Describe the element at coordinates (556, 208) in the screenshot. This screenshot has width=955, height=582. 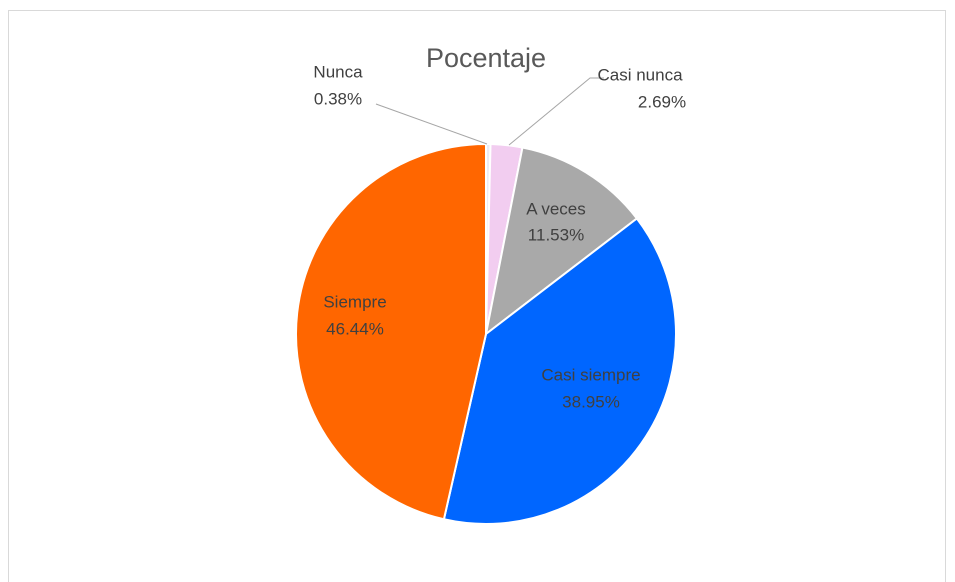
I see `data-label-category: A veces` at that location.